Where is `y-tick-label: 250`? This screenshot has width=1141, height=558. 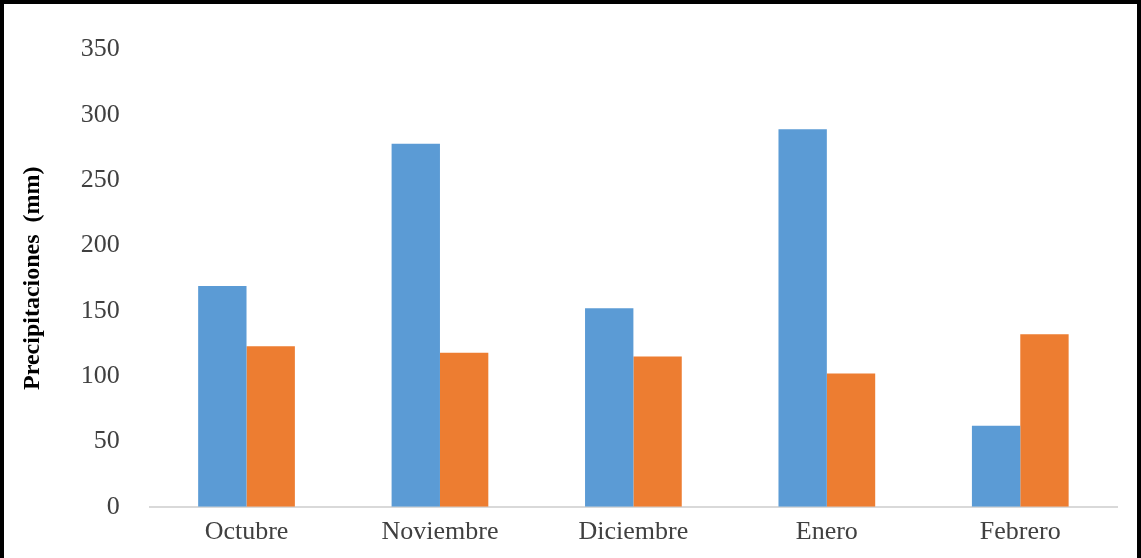 y-tick-label: 250 is located at coordinates (100, 179).